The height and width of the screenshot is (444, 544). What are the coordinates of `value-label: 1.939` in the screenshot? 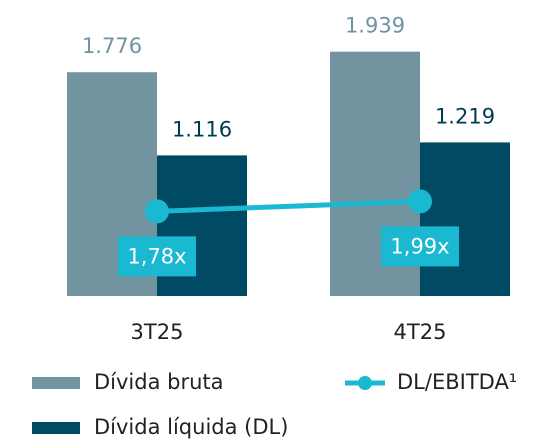 It's located at (375, 26).